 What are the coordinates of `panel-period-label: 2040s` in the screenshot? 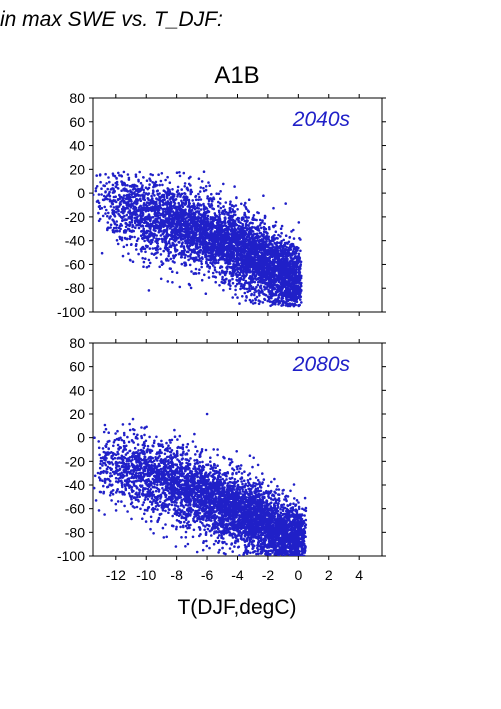 It's located at (321, 119).